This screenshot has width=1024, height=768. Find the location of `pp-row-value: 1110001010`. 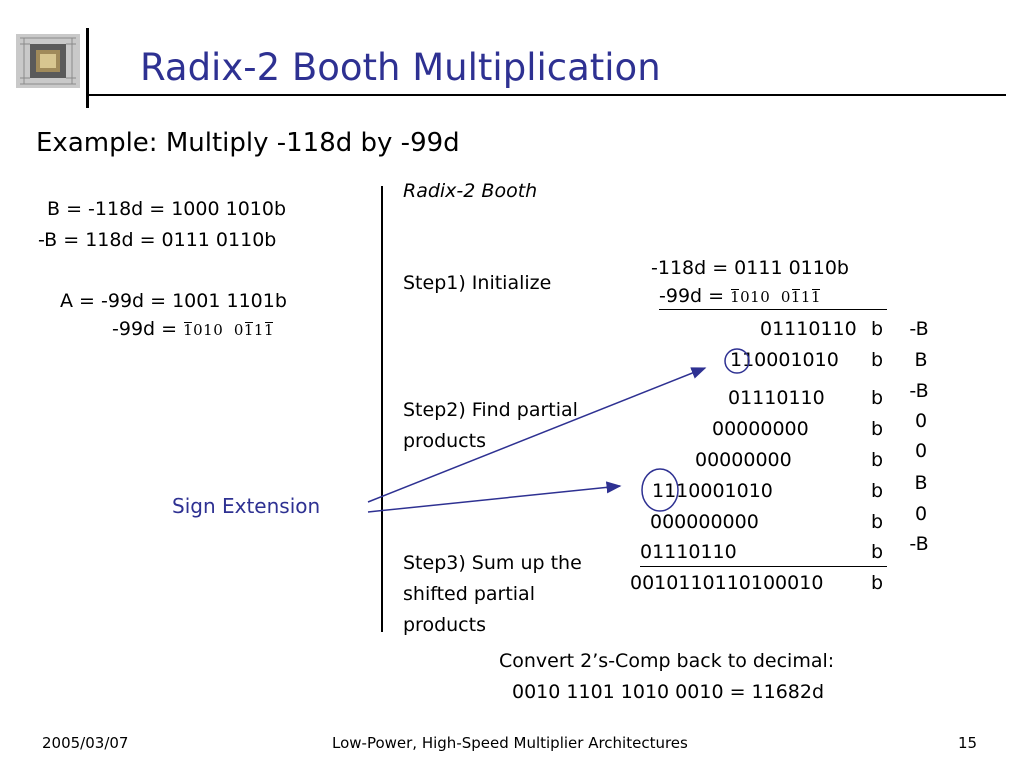

pp-row-value: 1110001010 is located at coordinates (712, 491).